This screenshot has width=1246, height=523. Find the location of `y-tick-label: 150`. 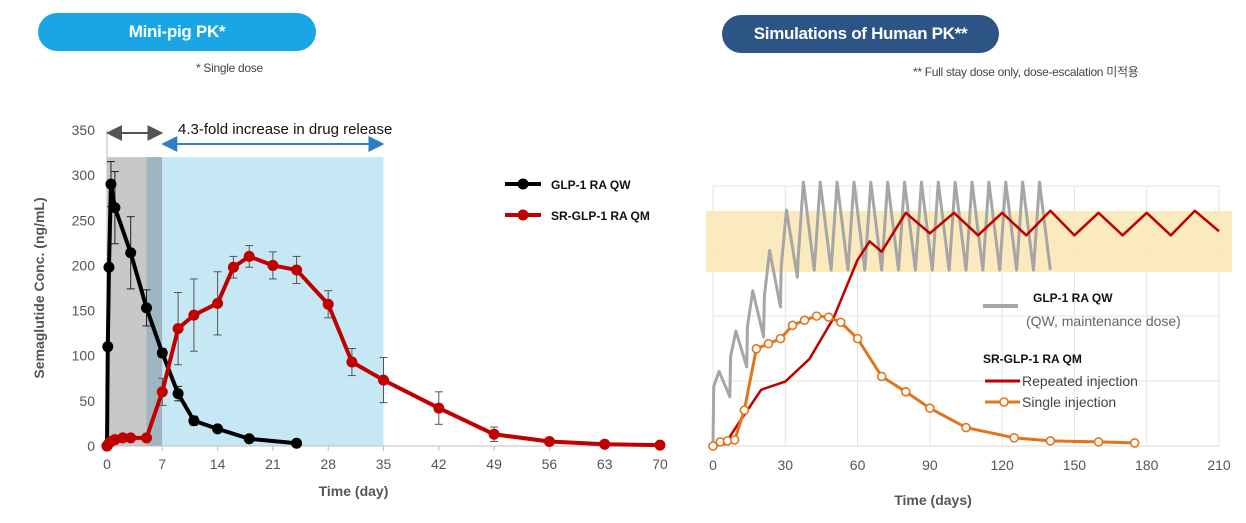

y-tick-label: 150 is located at coordinates (84, 311).